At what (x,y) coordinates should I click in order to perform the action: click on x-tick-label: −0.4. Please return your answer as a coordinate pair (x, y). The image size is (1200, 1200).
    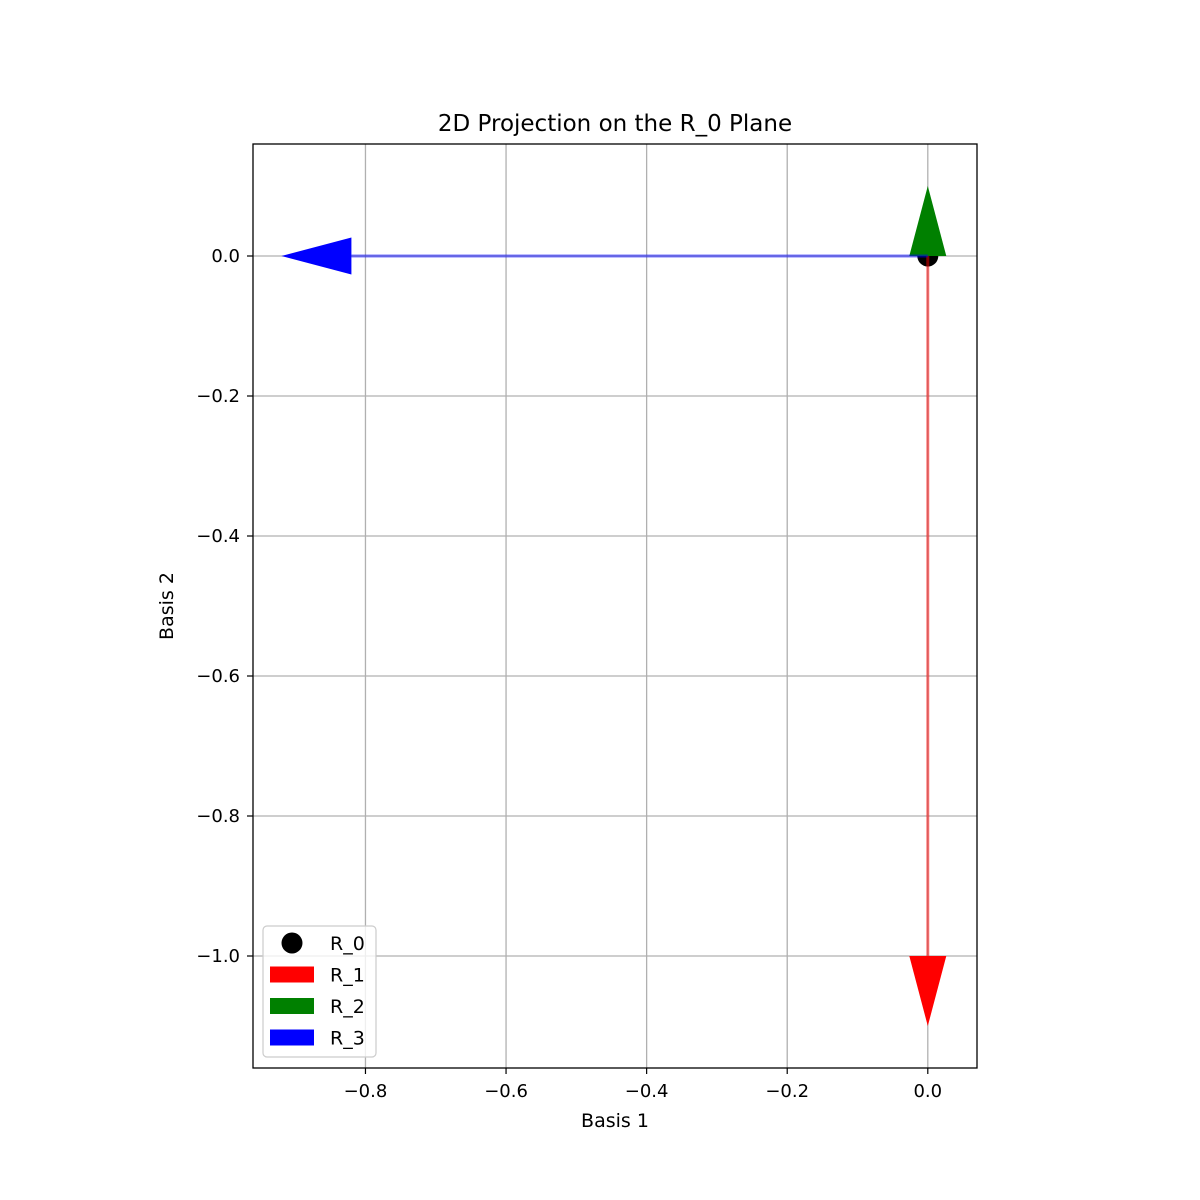
    Looking at the image, I should click on (647, 1091).